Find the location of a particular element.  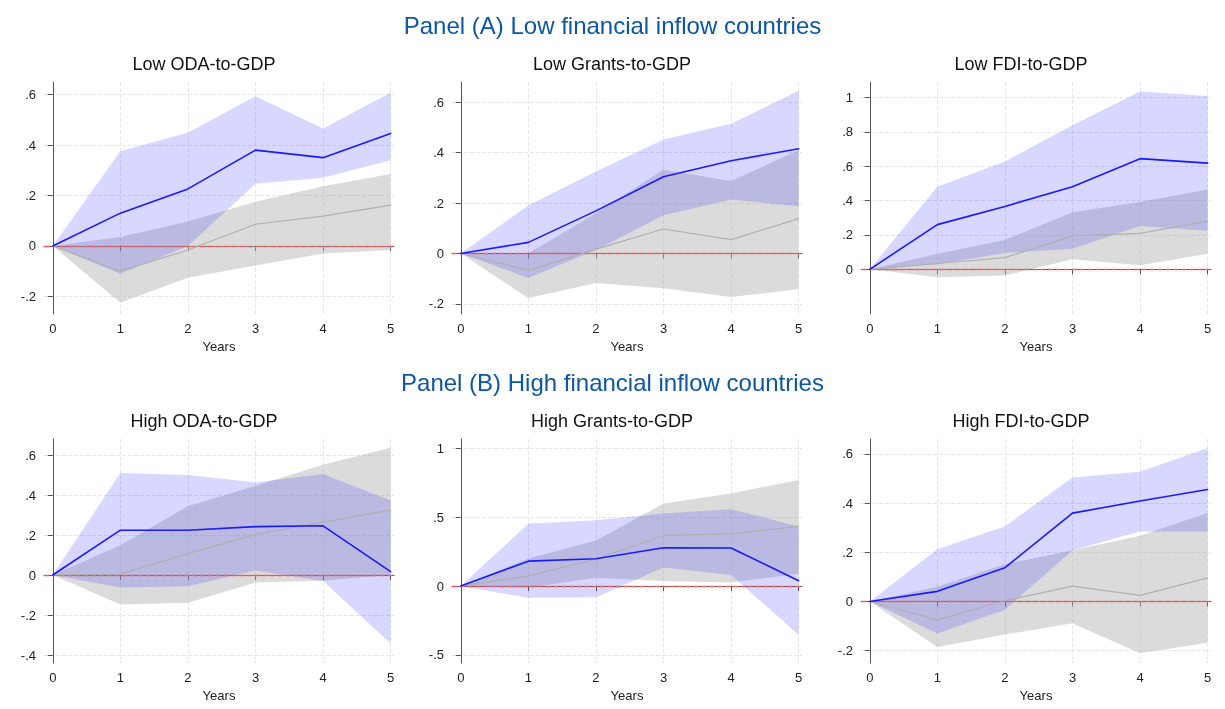

y-tick-label: -.5 is located at coordinates (437, 655).